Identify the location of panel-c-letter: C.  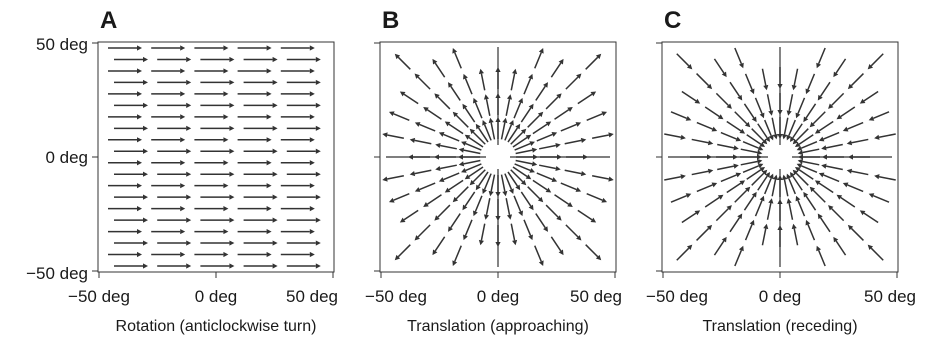
(672, 20).